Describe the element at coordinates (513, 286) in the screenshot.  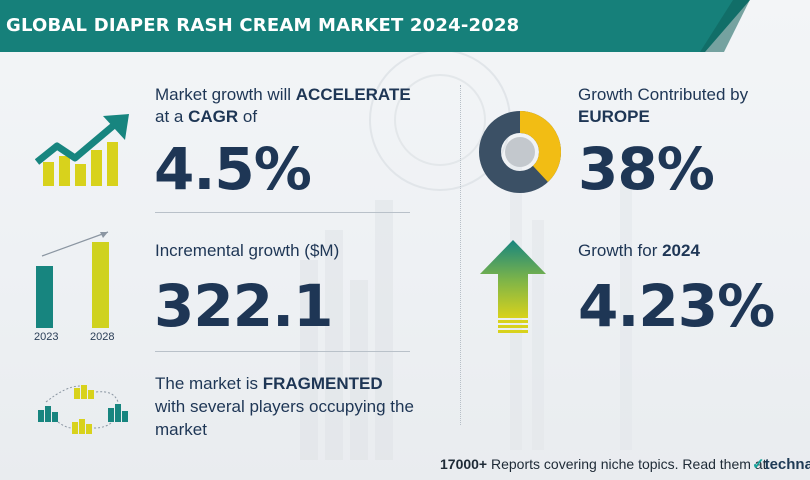
I see `up-arrow-icon` at that location.